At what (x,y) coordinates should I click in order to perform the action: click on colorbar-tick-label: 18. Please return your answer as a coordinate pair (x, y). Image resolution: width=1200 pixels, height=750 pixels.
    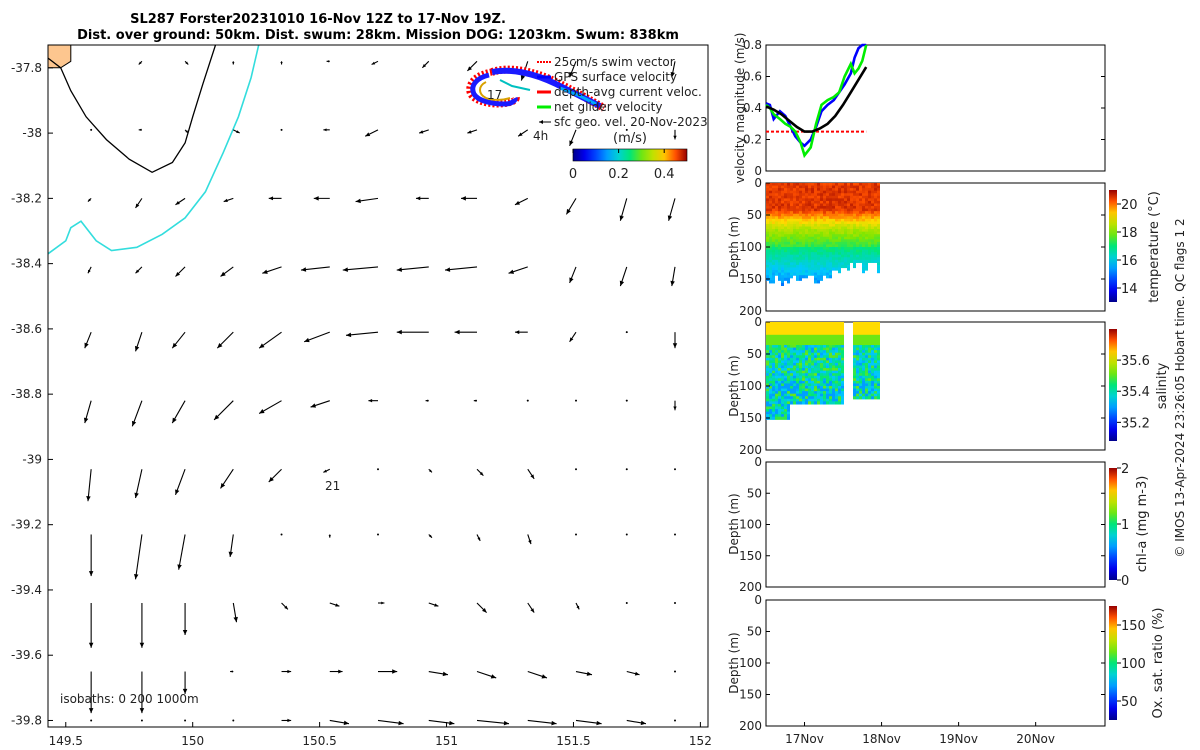
    Looking at the image, I should click on (1129, 233).